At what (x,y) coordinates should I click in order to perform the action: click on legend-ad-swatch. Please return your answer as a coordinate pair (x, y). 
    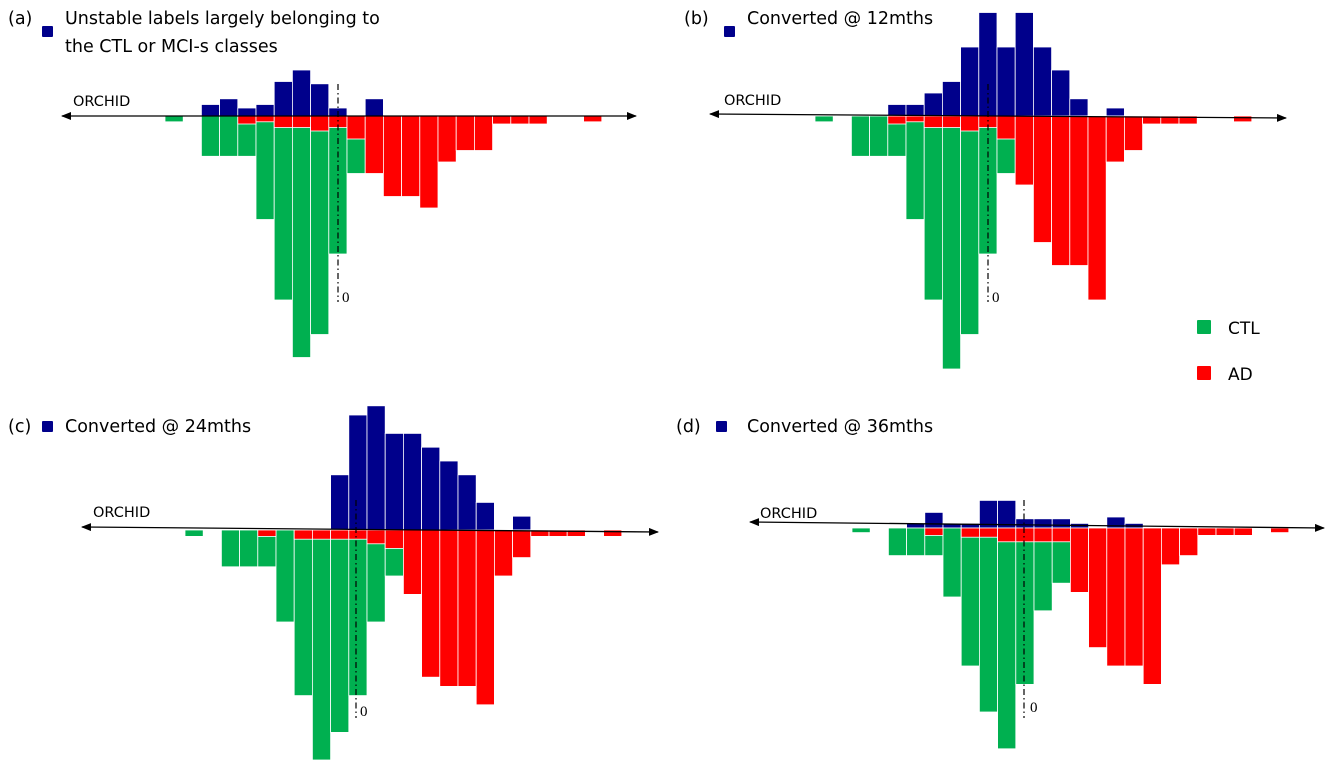
    Looking at the image, I should click on (1204, 373).